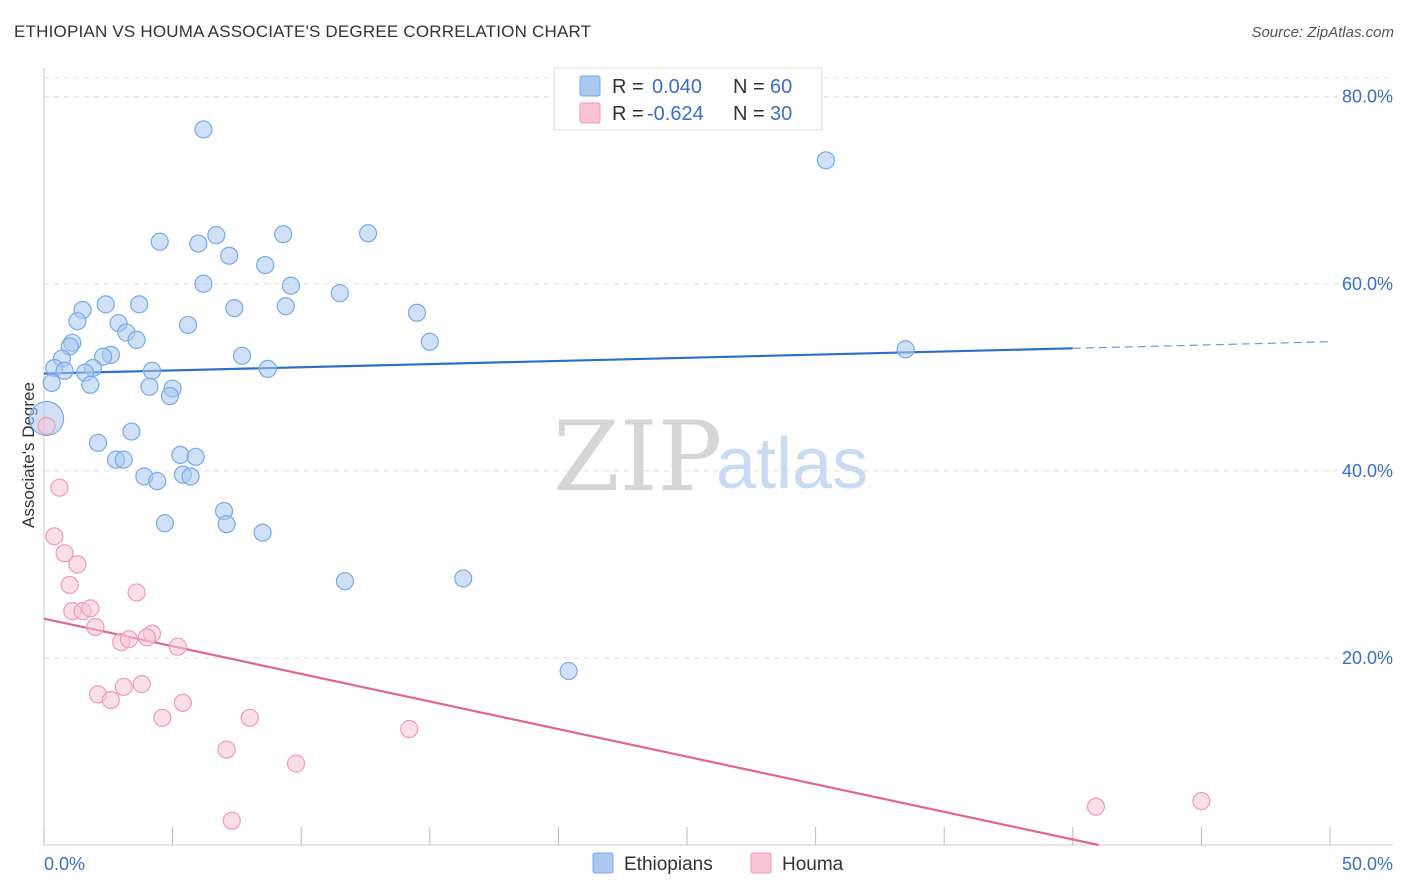 This screenshot has width=1406, height=892. What do you see at coordinates (1367, 284) in the screenshot?
I see `y-tick-label-60: 60.0%` at bounding box center [1367, 284].